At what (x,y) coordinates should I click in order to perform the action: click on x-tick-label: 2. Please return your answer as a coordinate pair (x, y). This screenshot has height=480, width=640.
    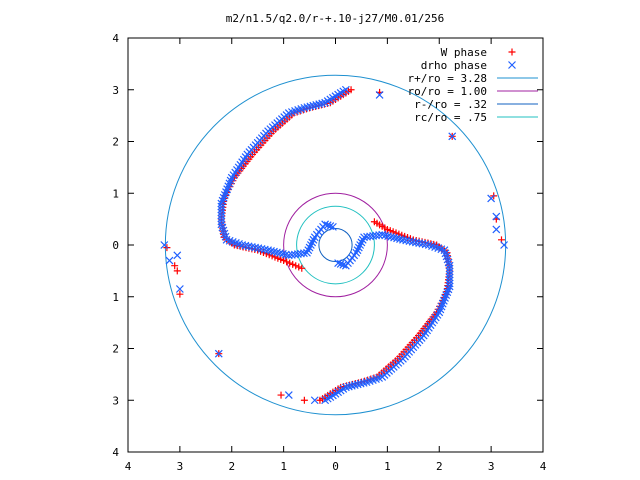
    Looking at the image, I should click on (231, 466).